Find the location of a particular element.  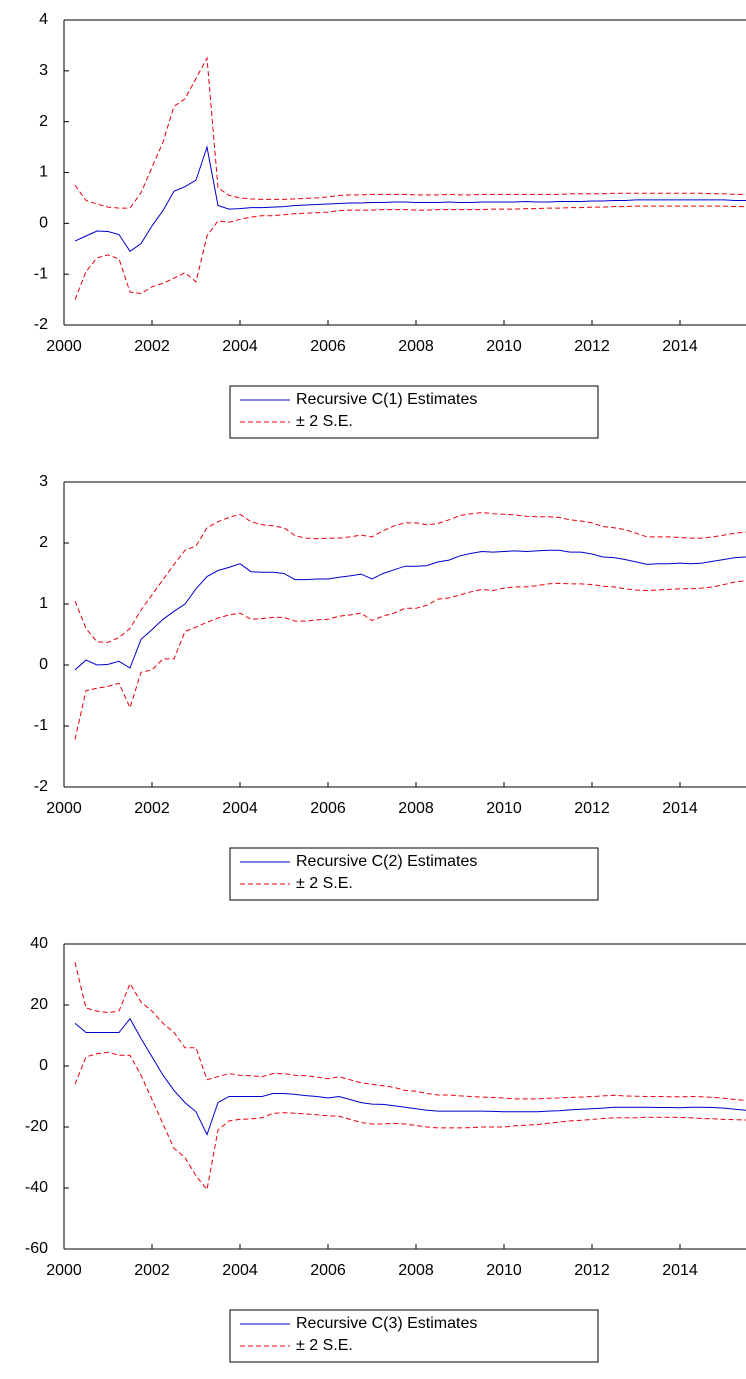

y-tick-label: -60 is located at coordinates (36, 1248).